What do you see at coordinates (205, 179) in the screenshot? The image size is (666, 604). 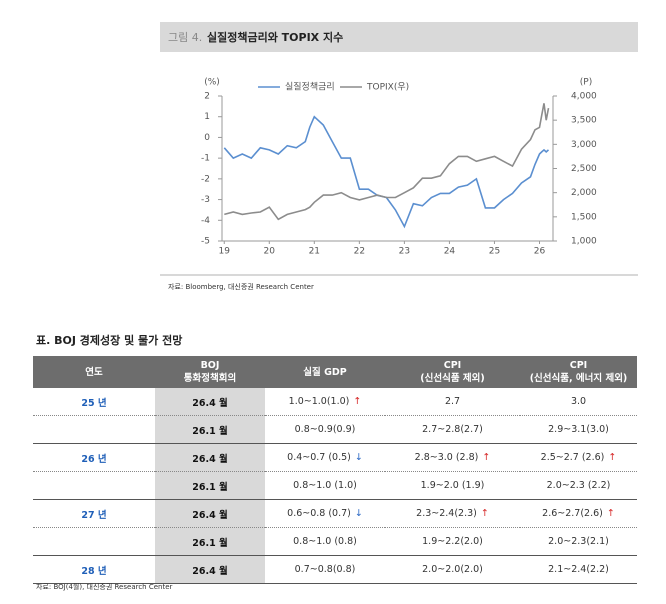 I see `y-tick-label: -2` at bounding box center [205, 179].